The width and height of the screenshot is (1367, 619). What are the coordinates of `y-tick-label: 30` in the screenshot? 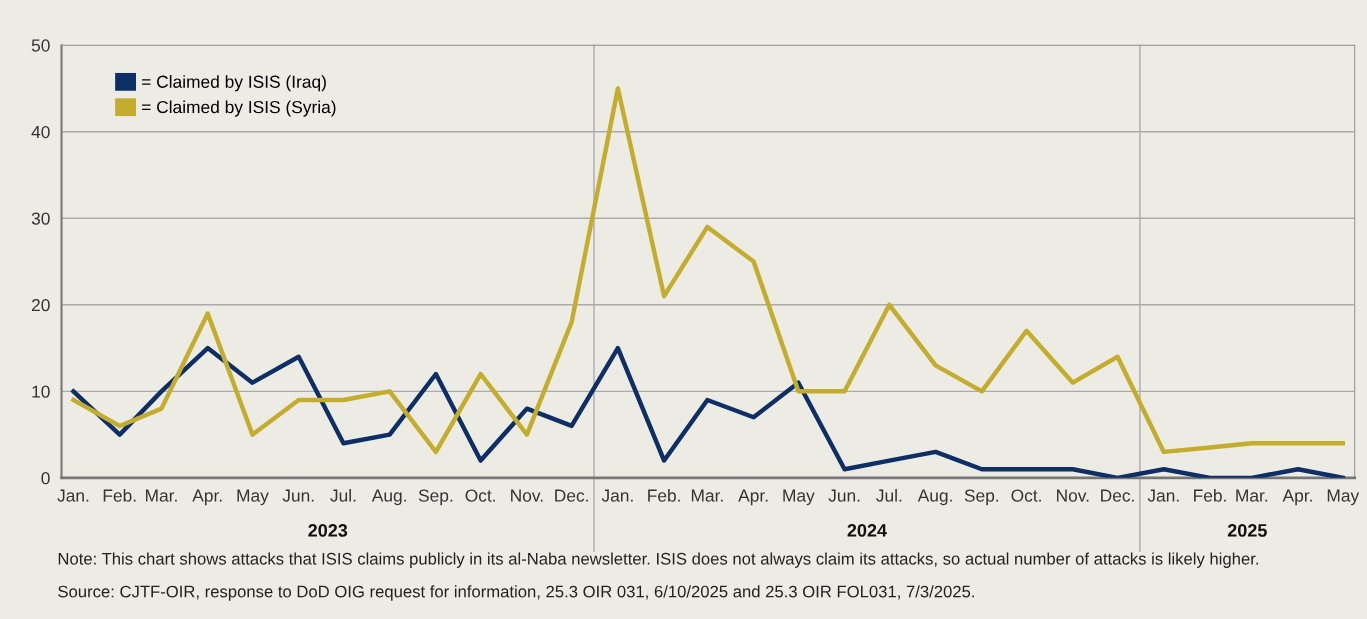 It's located at (40, 218).